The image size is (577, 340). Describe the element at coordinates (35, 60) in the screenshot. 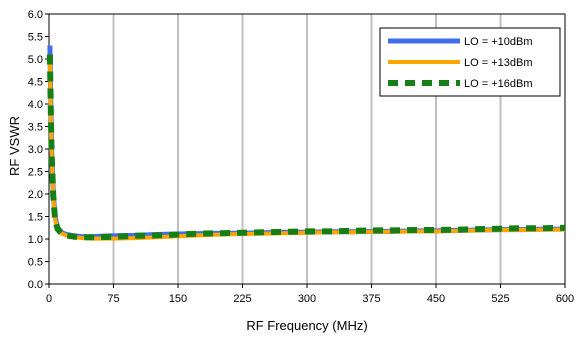

I see `y-tick-label: 5.0` at that location.